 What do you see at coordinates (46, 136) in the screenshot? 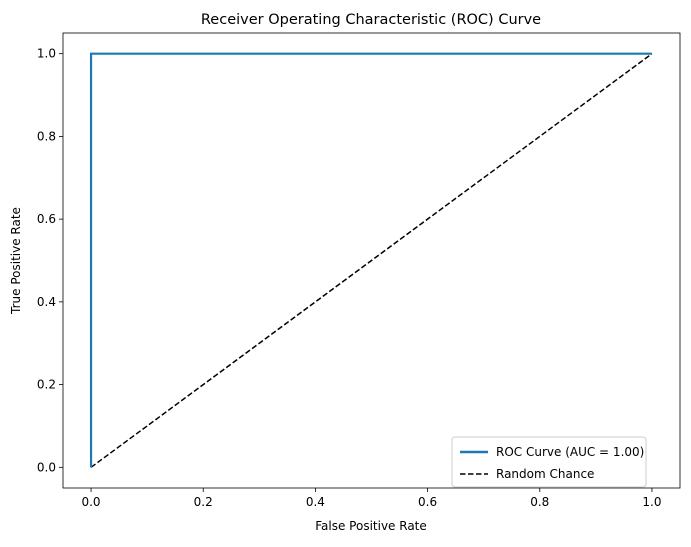
I see `y-tick-label: 0.8` at bounding box center [46, 136].